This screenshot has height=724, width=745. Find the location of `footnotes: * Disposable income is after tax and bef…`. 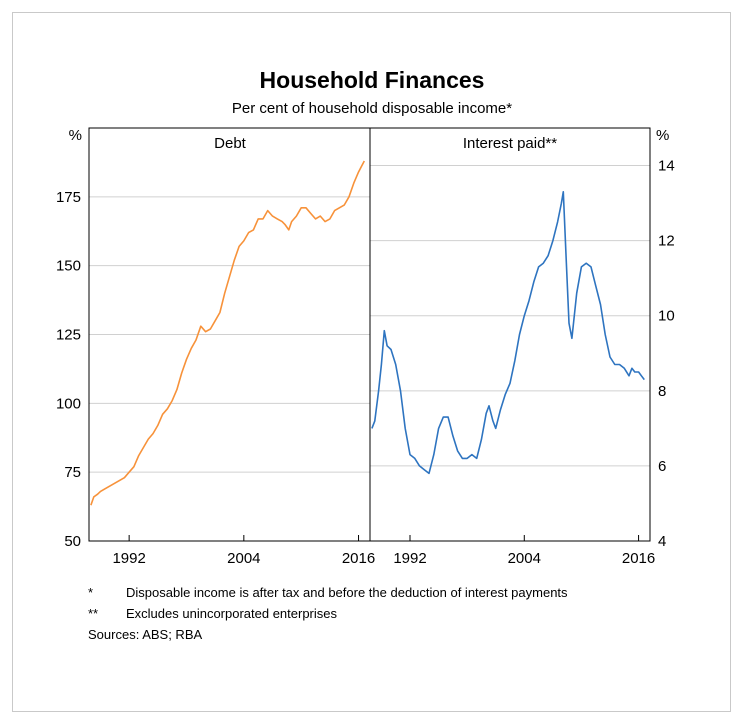

footnotes: * Disposable income is after tax and bef… is located at coordinates (378, 614).